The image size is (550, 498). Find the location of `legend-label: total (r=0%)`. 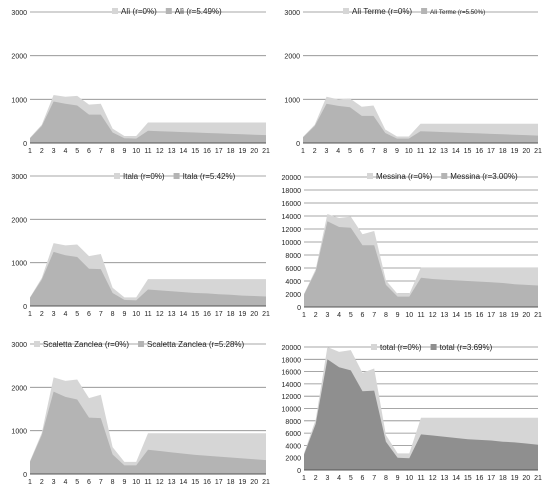

legend-label: total (r=0%) is located at coordinates (401, 347).